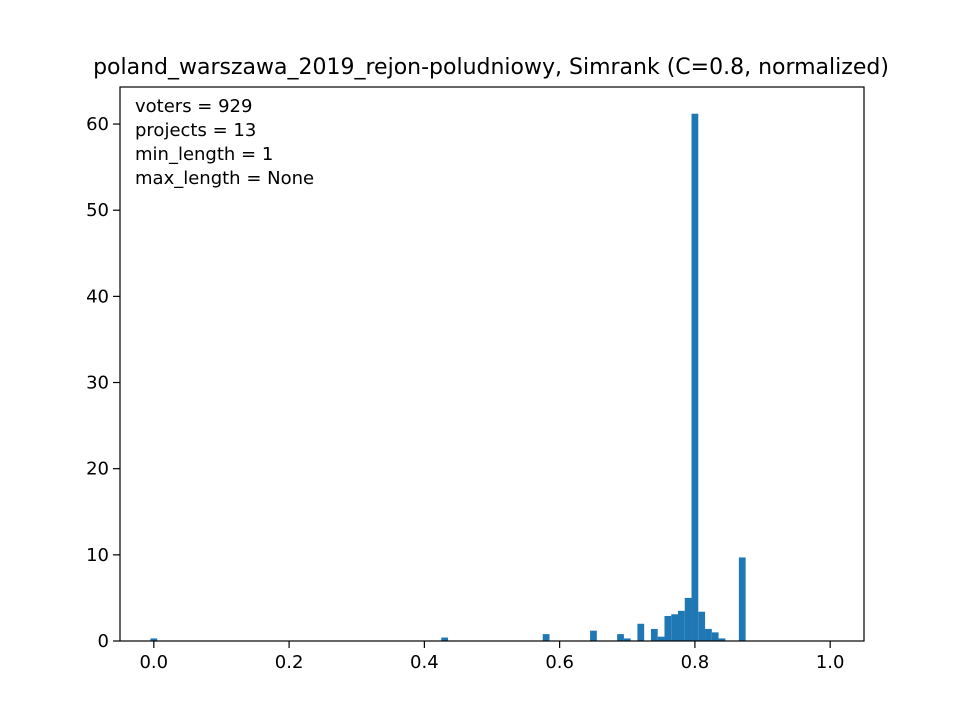 The height and width of the screenshot is (720, 960). I want to click on annotation-line: projects = 13, so click(195, 130).